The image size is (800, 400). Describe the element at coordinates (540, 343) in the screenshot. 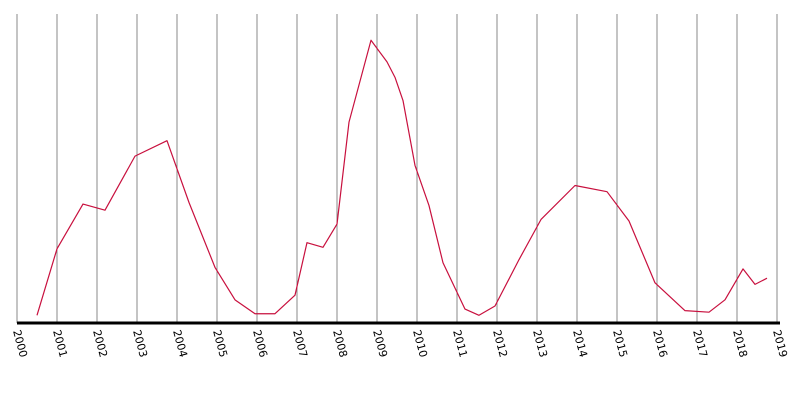

I see `x-tick-label: 2013` at that location.